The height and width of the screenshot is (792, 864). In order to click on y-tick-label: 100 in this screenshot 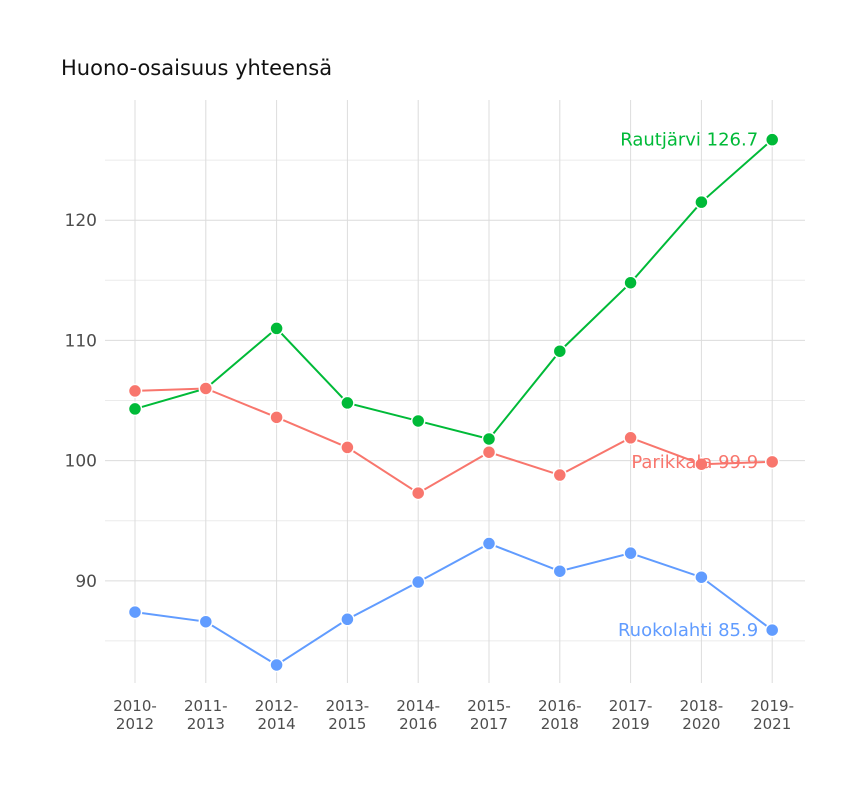, I will do `click(81, 462)`.